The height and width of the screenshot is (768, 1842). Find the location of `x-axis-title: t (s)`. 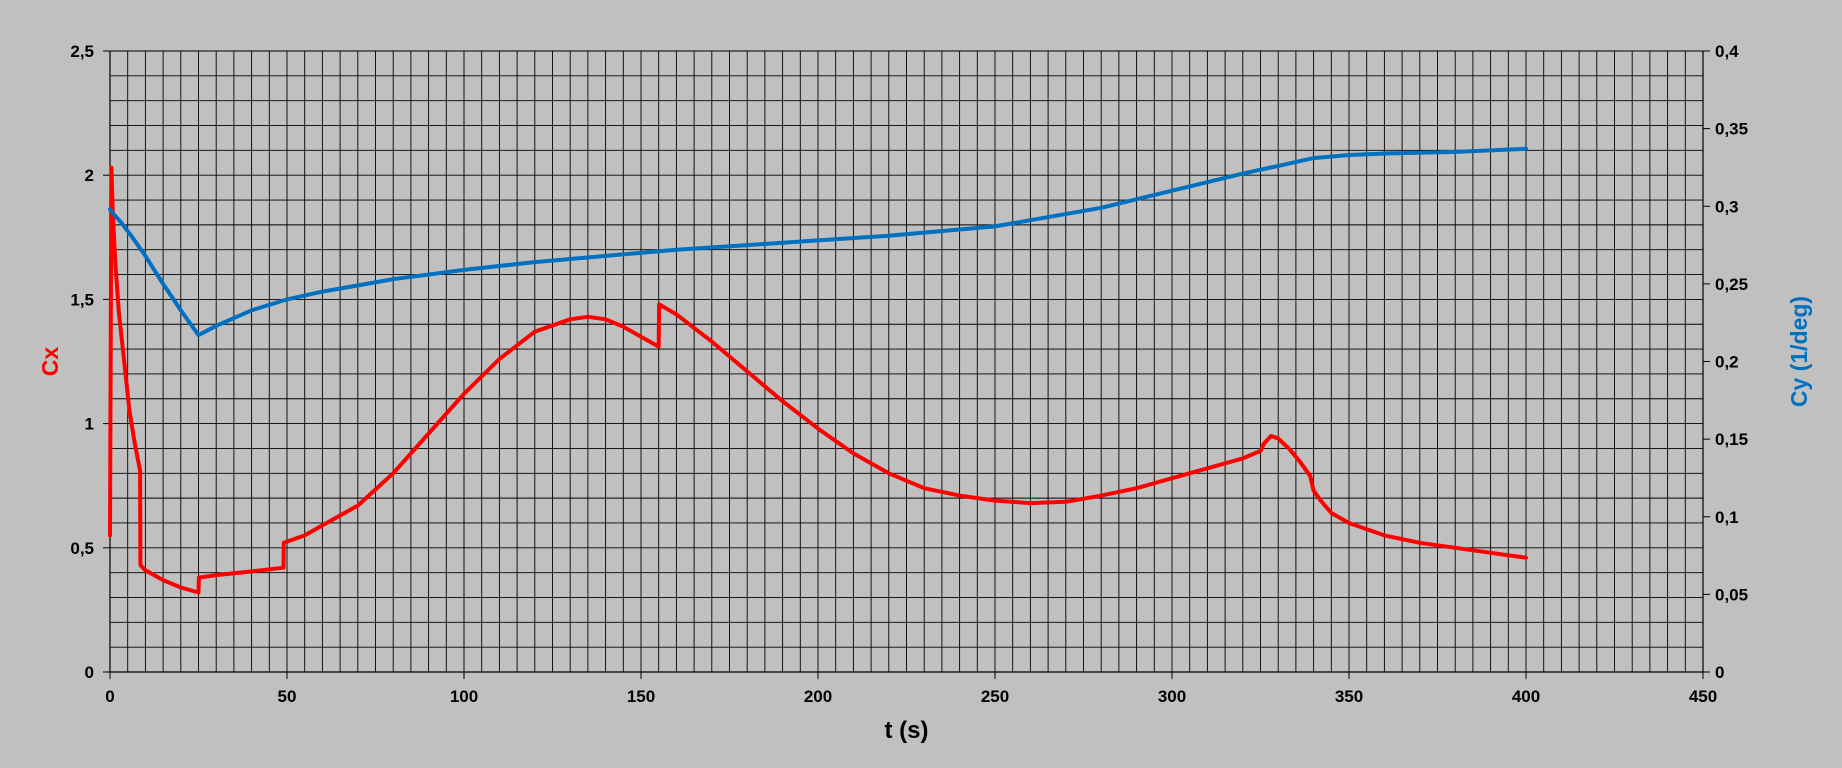

x-axis-title: t (s) is located at coordinates (907, 730).